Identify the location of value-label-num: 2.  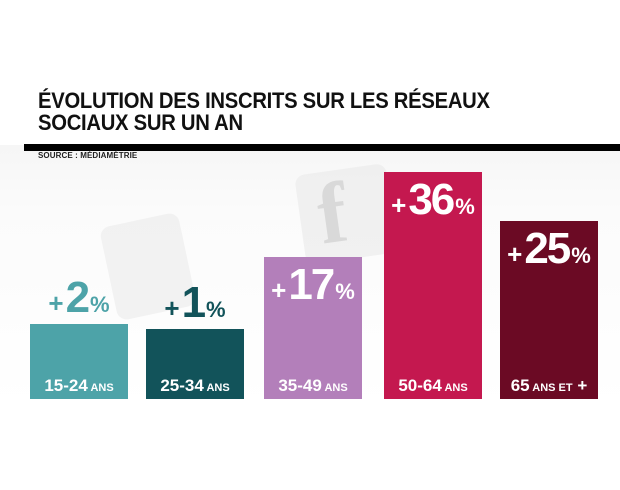
(78, 298).